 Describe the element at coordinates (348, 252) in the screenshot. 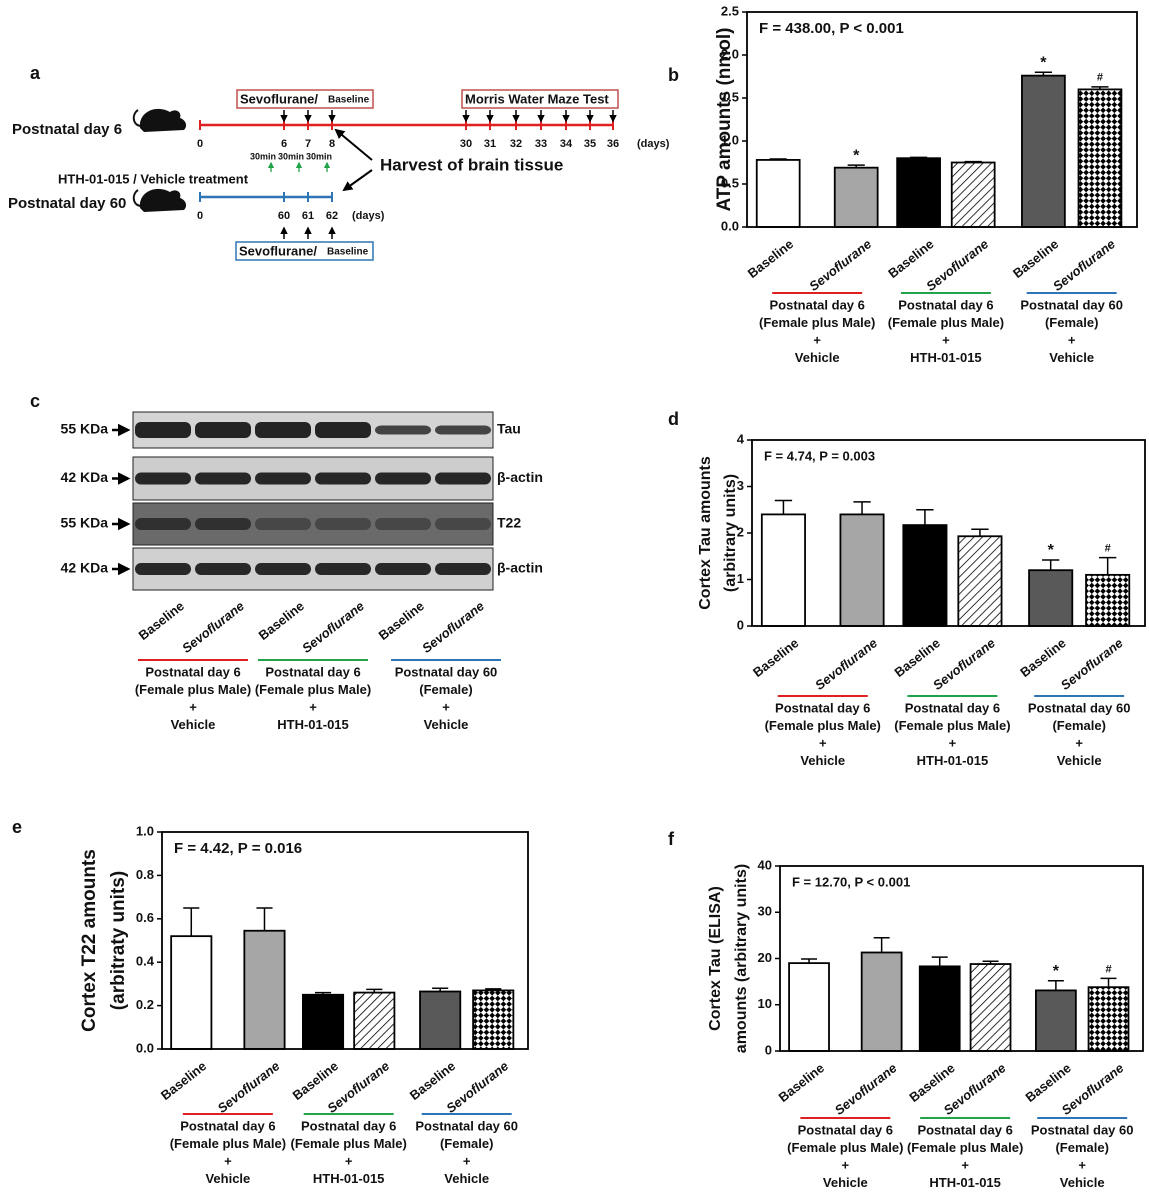

I see `box-text: Baseline` at that location.